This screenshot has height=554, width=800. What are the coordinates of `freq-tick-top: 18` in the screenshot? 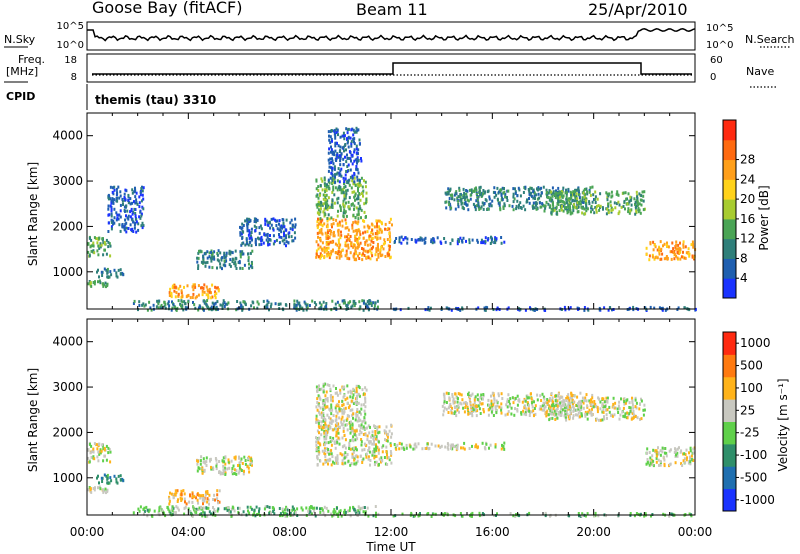 It's located at (70, 60).